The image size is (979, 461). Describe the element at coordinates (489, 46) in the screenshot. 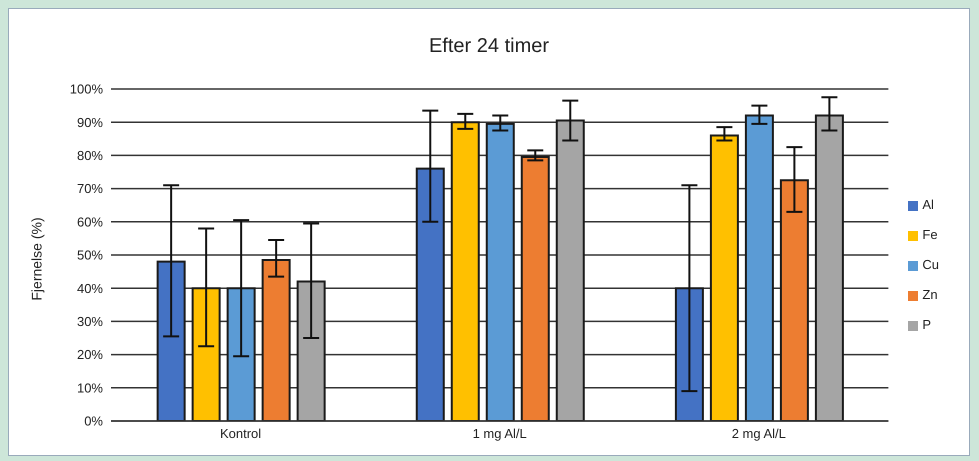

I see `chart-title: Efter 24 timer` at that location.